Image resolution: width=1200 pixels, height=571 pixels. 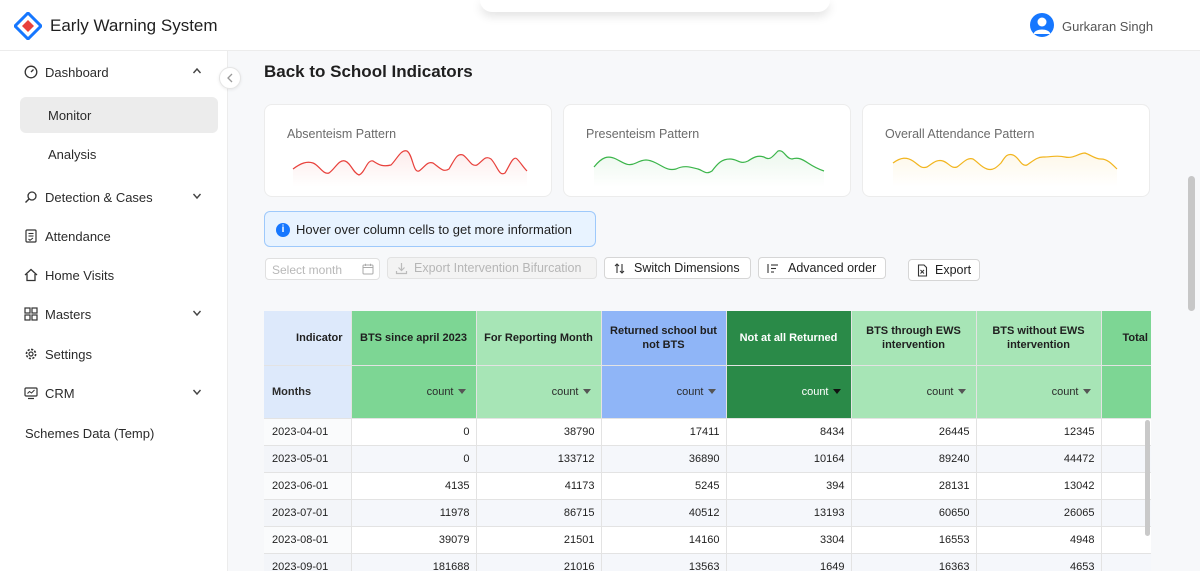 What do you see at coordinates (119, 115) in the screenshot?
I see `sidebar-item-monitor: Monitor` at bounding box center [119, 115].